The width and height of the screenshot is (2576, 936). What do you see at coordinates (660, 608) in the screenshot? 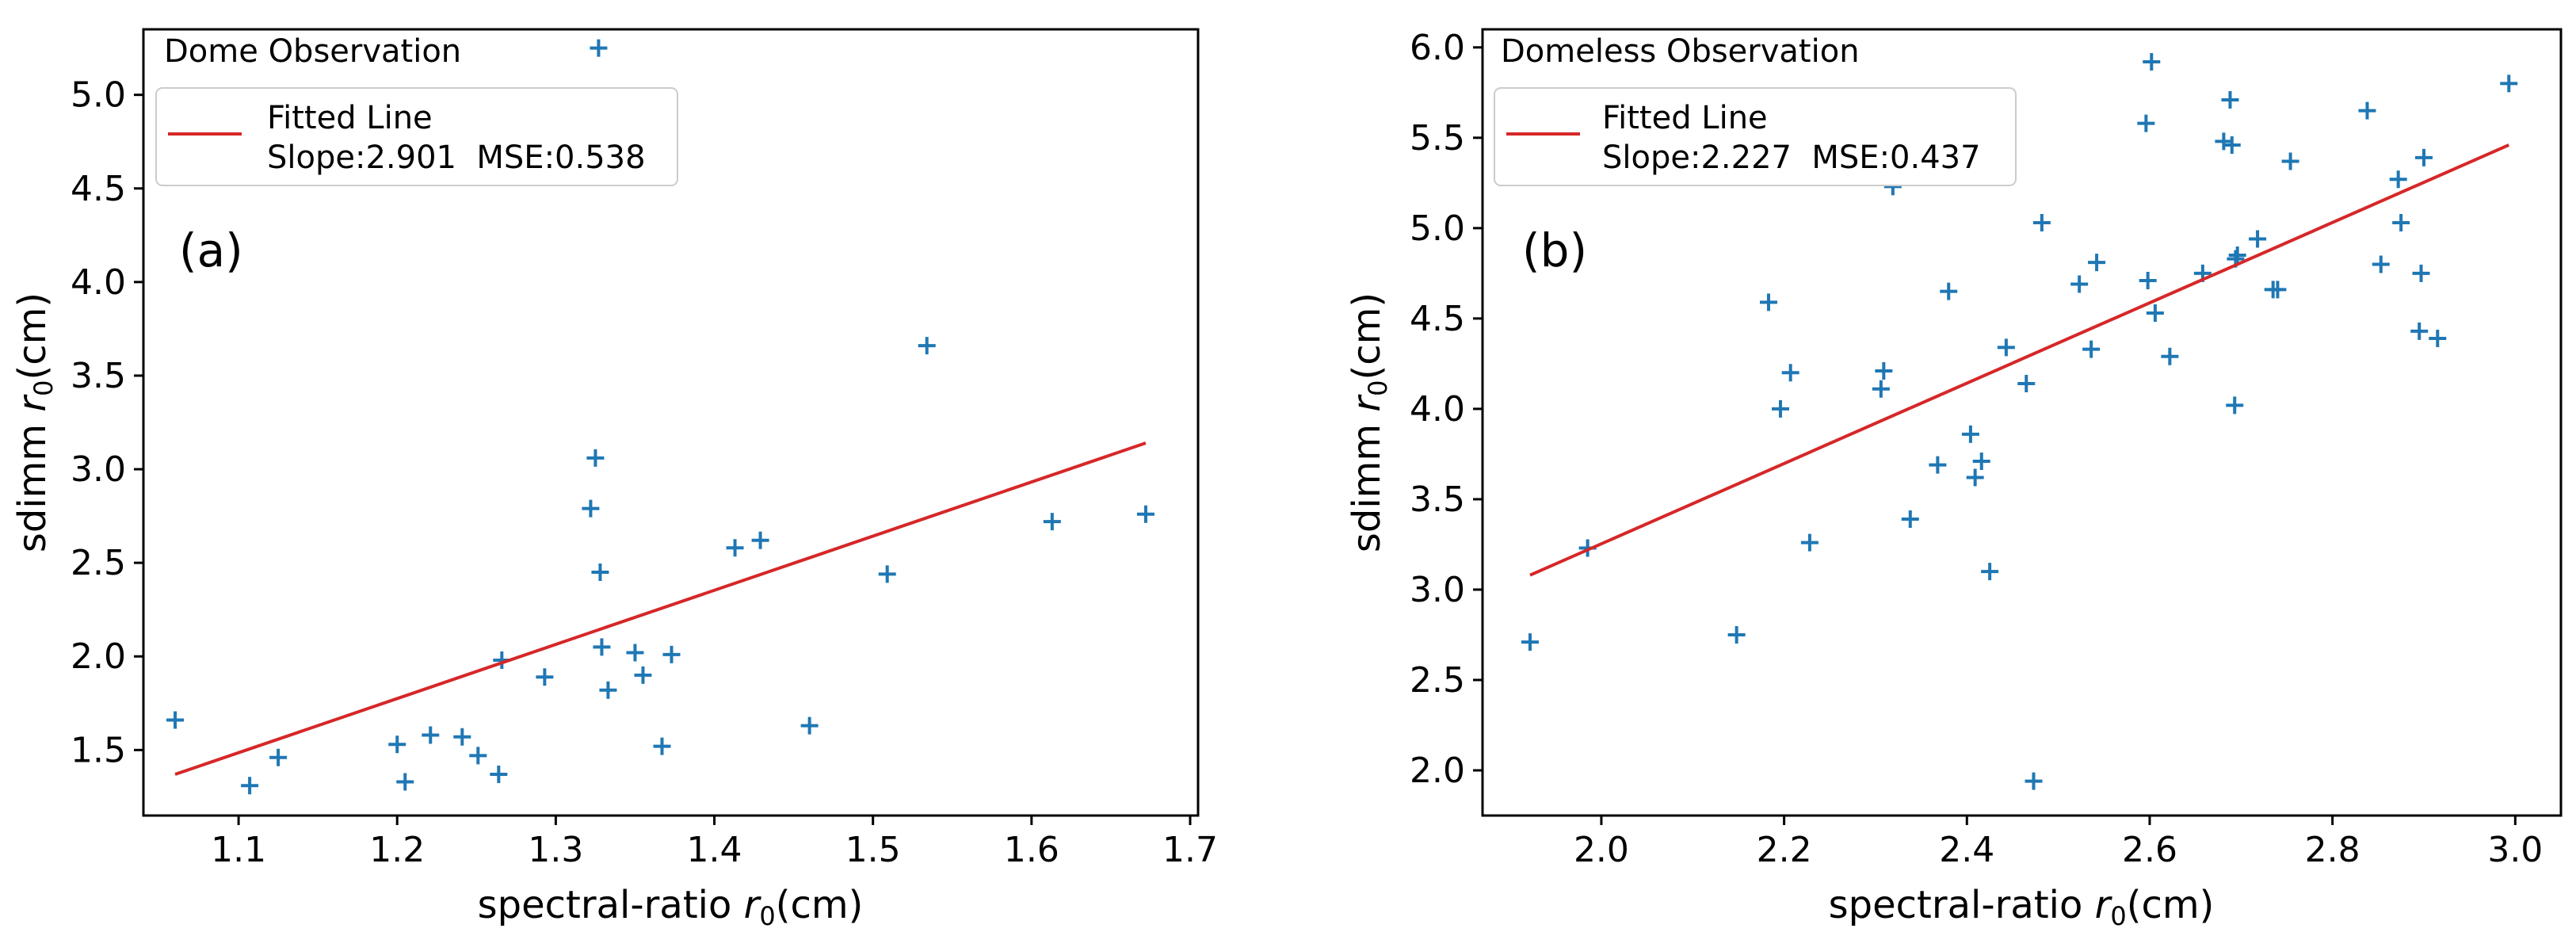
I see `fitted-line-dome` at bounding box center [660, 608].